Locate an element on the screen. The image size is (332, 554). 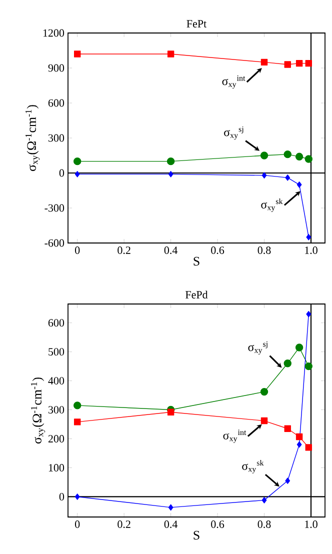
chart-title: FePt is located at coordinates (196, 24).